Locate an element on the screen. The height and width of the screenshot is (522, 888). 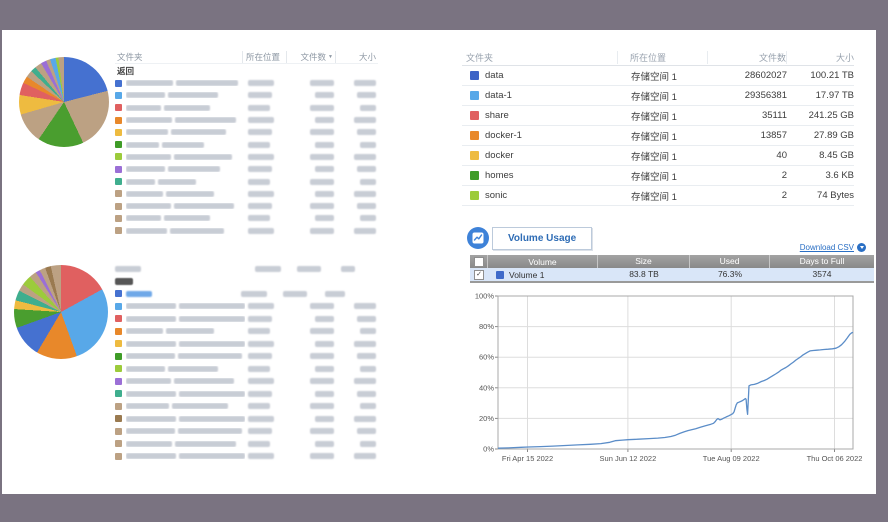
table-row: sonic 存储空间 1 2 74 Bytes is located at coordinates (658, 196).